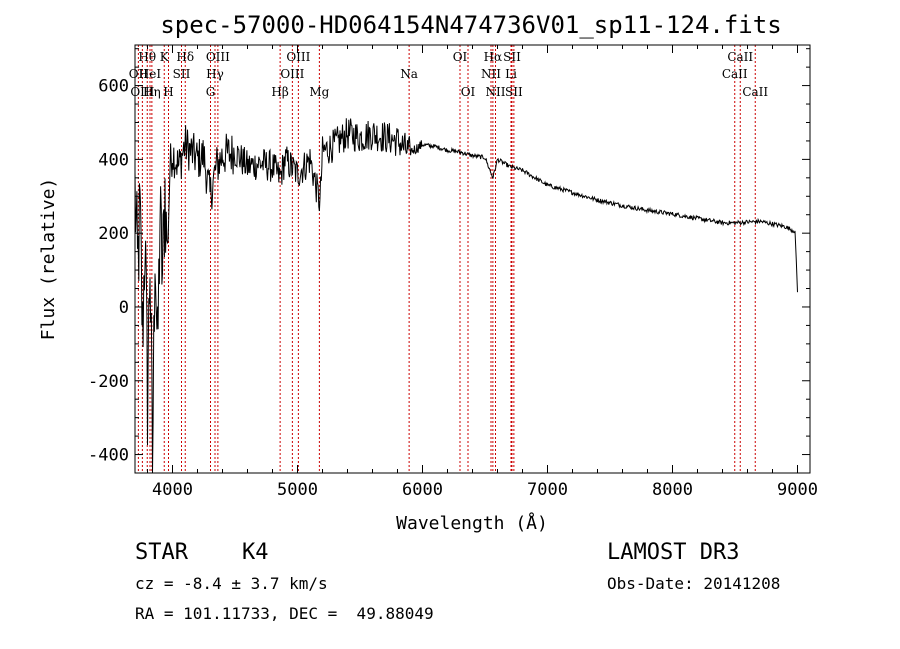 The width and height of the screenshot is (900, 649). What do you see at coordinates (150, 74) in the screenshot?
I see `line-label-3: HeI` at bounding box center [150, 74].